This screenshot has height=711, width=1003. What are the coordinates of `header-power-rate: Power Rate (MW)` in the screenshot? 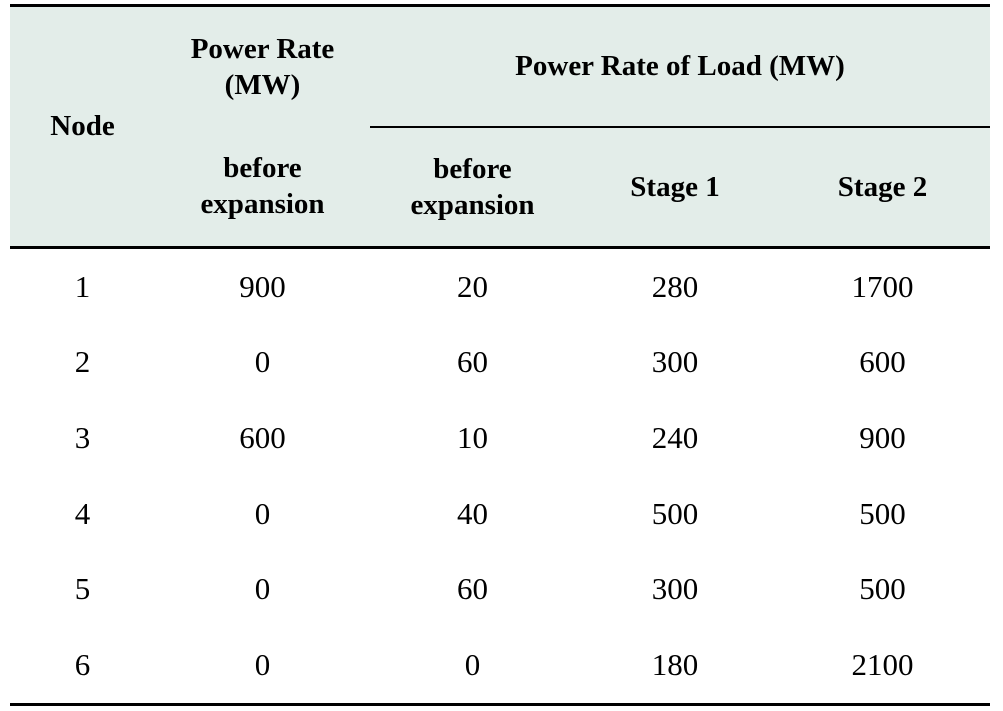 It's located at (262, 65).